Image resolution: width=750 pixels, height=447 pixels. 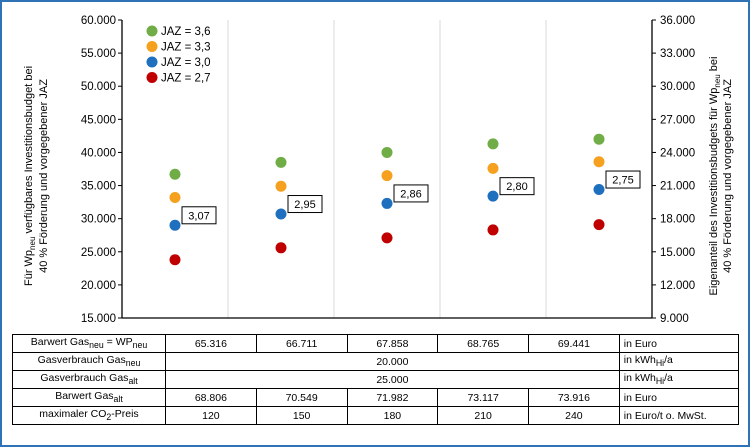 What do you see at coordinates (677, 87) in the screenshot?
I see `right-tick-label: 30.000` at bounding box center [677, 87].